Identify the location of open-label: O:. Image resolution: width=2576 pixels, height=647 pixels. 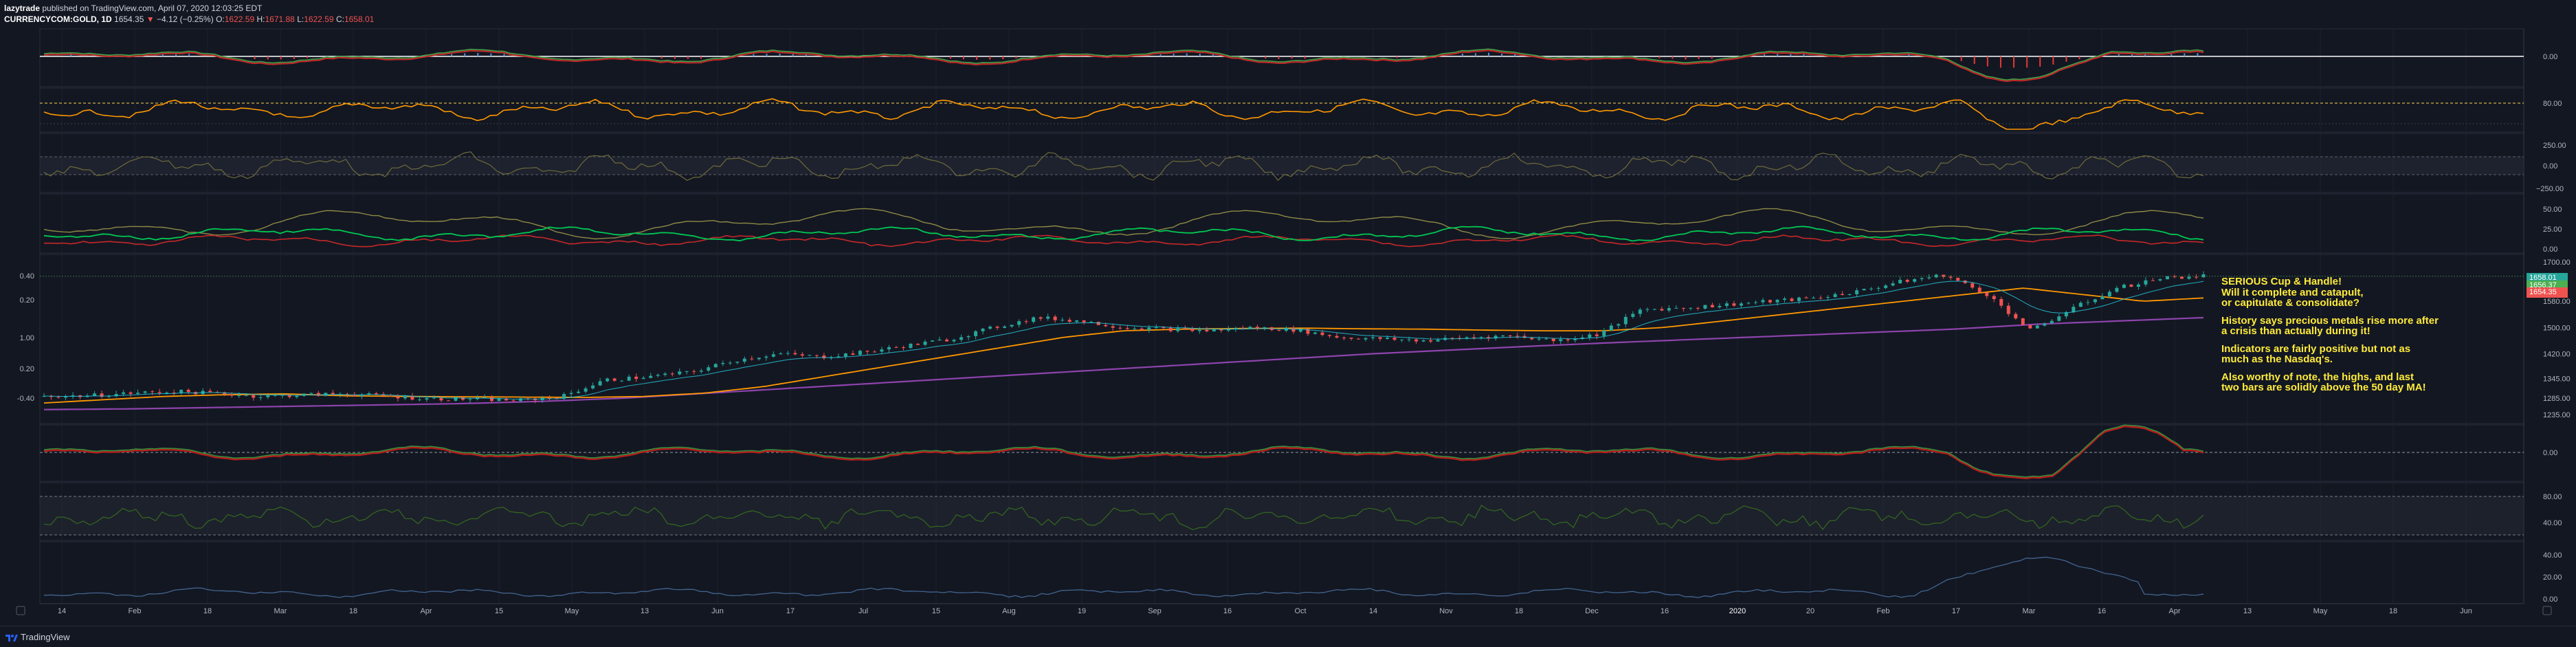
(220, 19).